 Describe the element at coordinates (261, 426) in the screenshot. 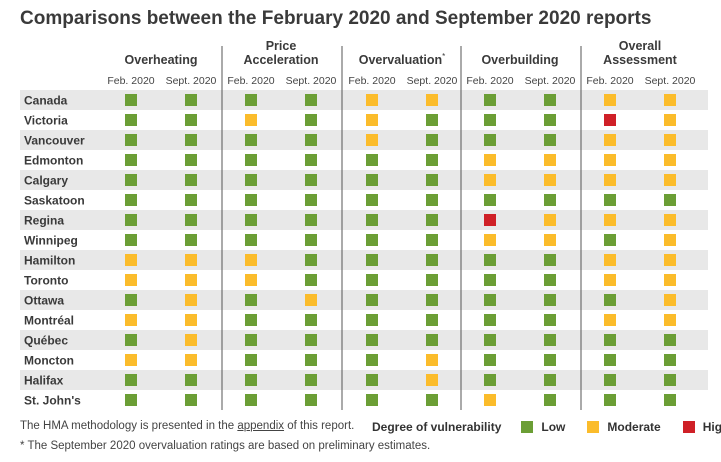

I see `appendix-link: appendix` at that location.